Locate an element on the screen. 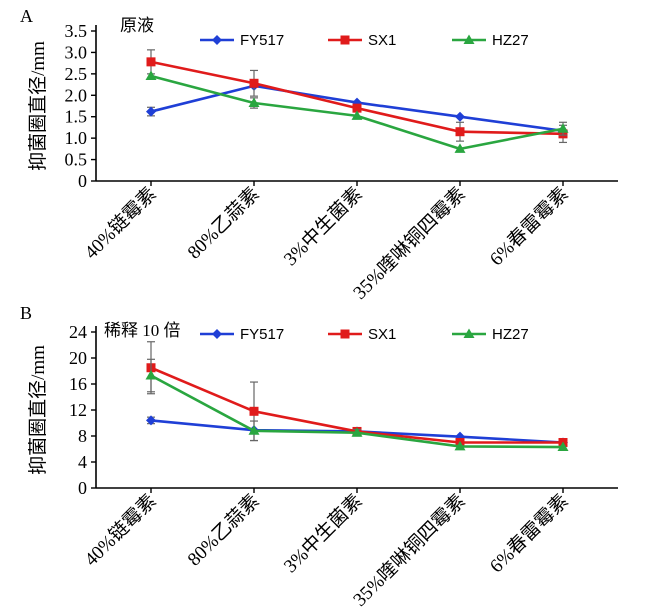  panel-b-letter: B is located at coordinates (26, 313).